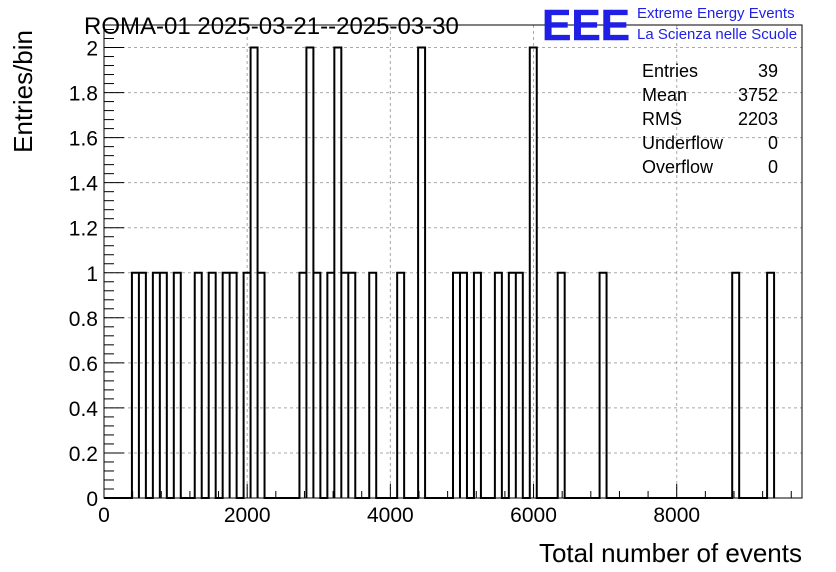 The image size is (836, 572). What do you see at coordinates (683, 143) in the screenshot?
I see `stats-label: Underflow` at bounding box center [683, 143].